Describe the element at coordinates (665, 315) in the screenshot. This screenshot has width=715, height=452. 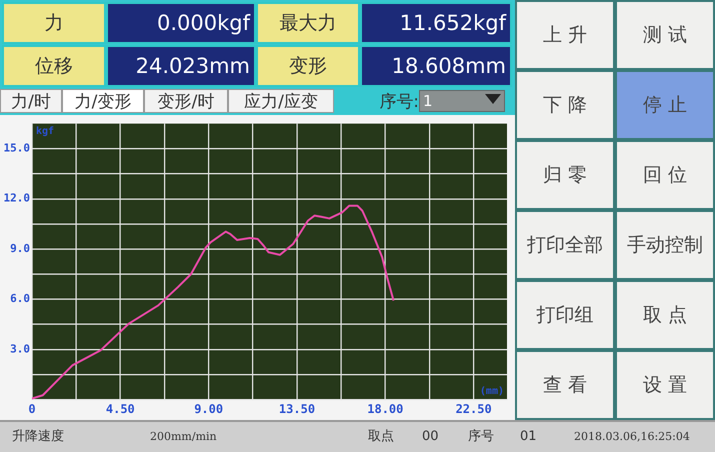
I see `text: 取 点` at that location.